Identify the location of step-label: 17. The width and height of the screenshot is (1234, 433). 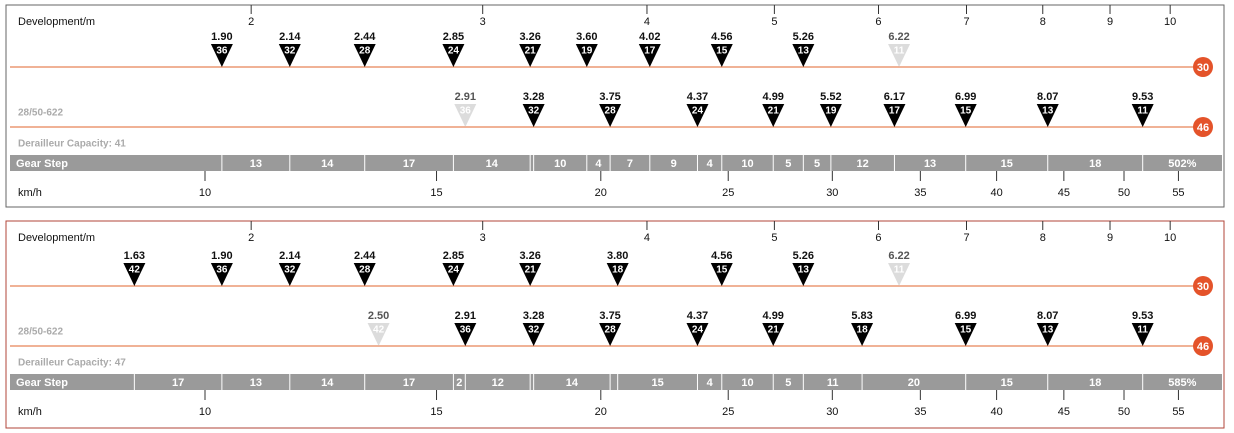
(409, 383).